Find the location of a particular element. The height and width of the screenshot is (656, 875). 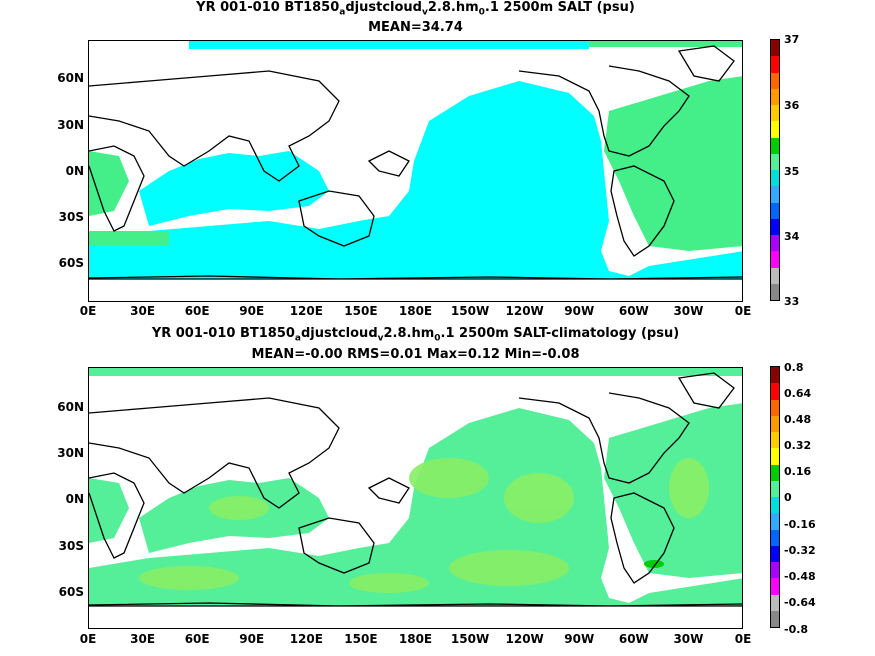

atlantic-ocean is located at coordinates (673, 163).